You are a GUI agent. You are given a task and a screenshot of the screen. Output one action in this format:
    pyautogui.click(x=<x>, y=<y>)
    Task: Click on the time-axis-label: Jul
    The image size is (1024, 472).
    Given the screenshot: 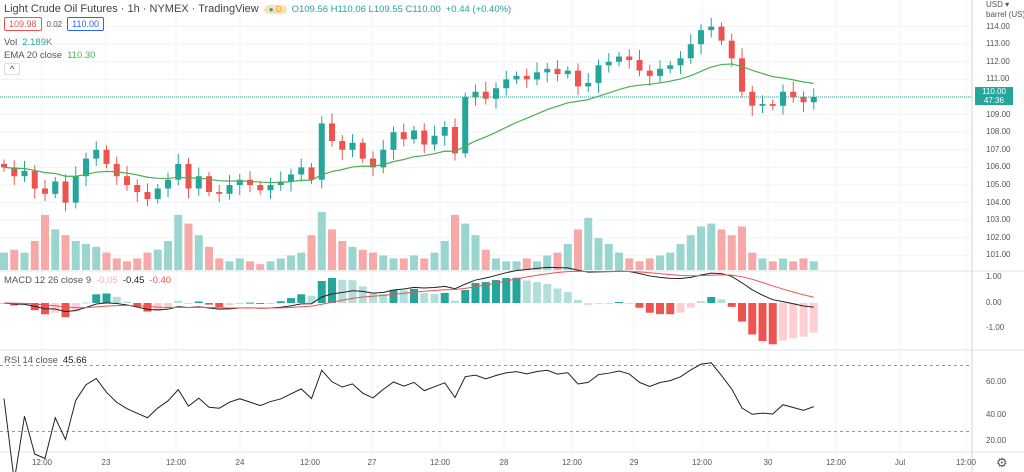 What is the action you would take?
    pyautogui.click(x=900, y=462)
    